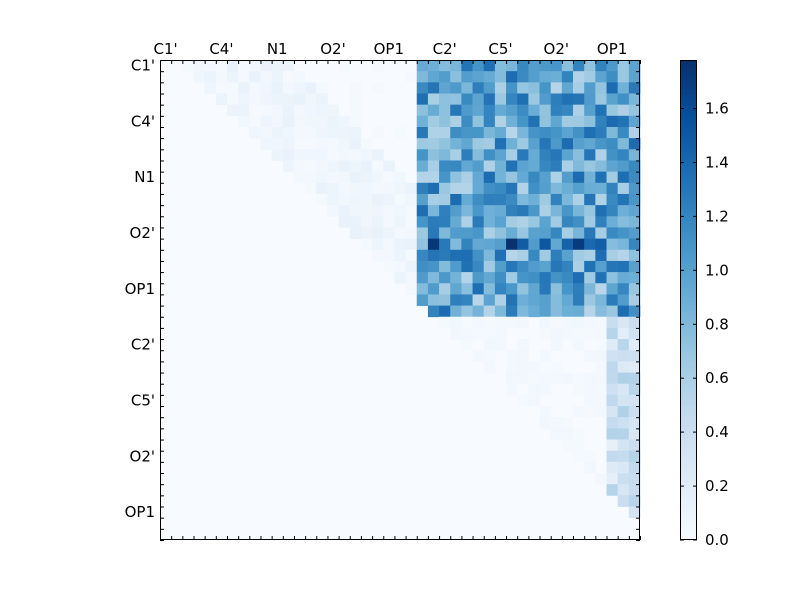 The width and height of the screenshot is (800, 600). Describe the element at coordinates (389, 49) in the screenshot. I see `x-tick-label: OP1` at that location.